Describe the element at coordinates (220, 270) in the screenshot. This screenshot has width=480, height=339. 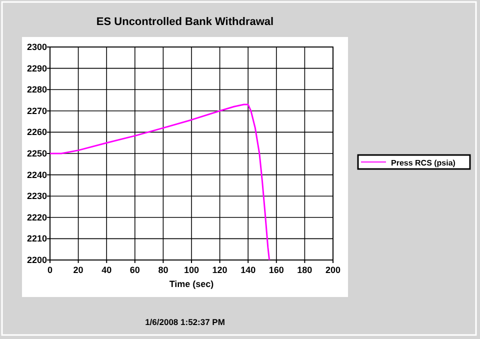
I see `x-tick-label: 120` at that location.